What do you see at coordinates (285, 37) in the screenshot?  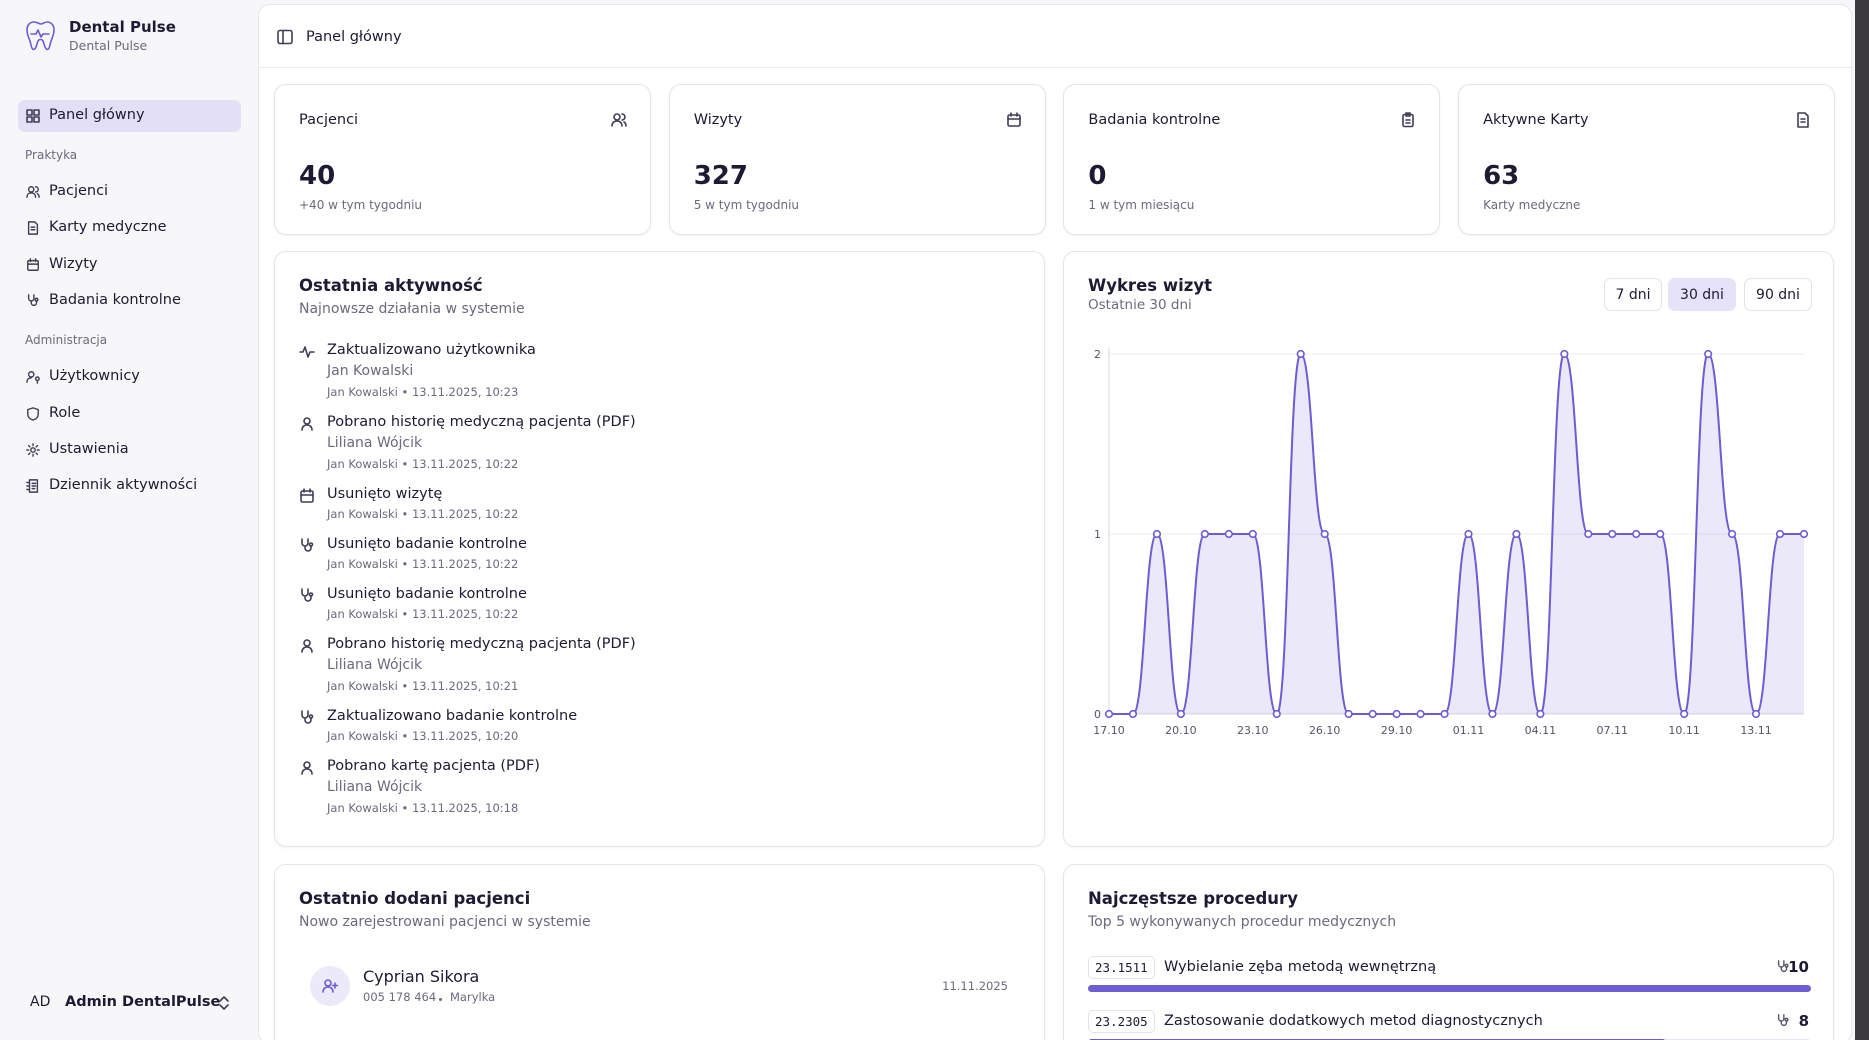 I see `sidebar-toggle` at bounding box center [285, 37].